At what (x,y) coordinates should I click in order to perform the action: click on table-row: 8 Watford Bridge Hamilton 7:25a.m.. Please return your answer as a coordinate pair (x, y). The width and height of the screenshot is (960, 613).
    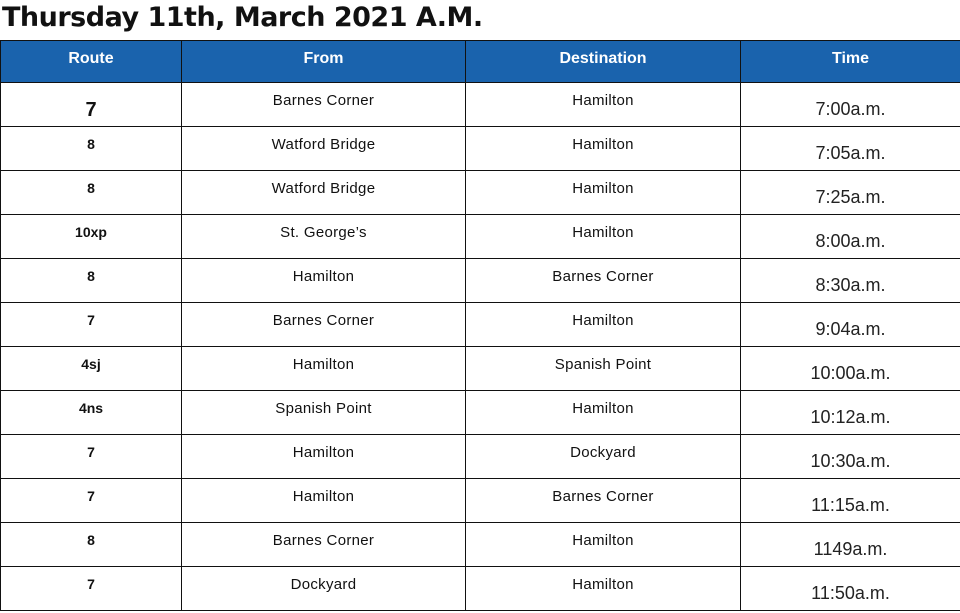
    Looking at the image, I should click on (480, 192).